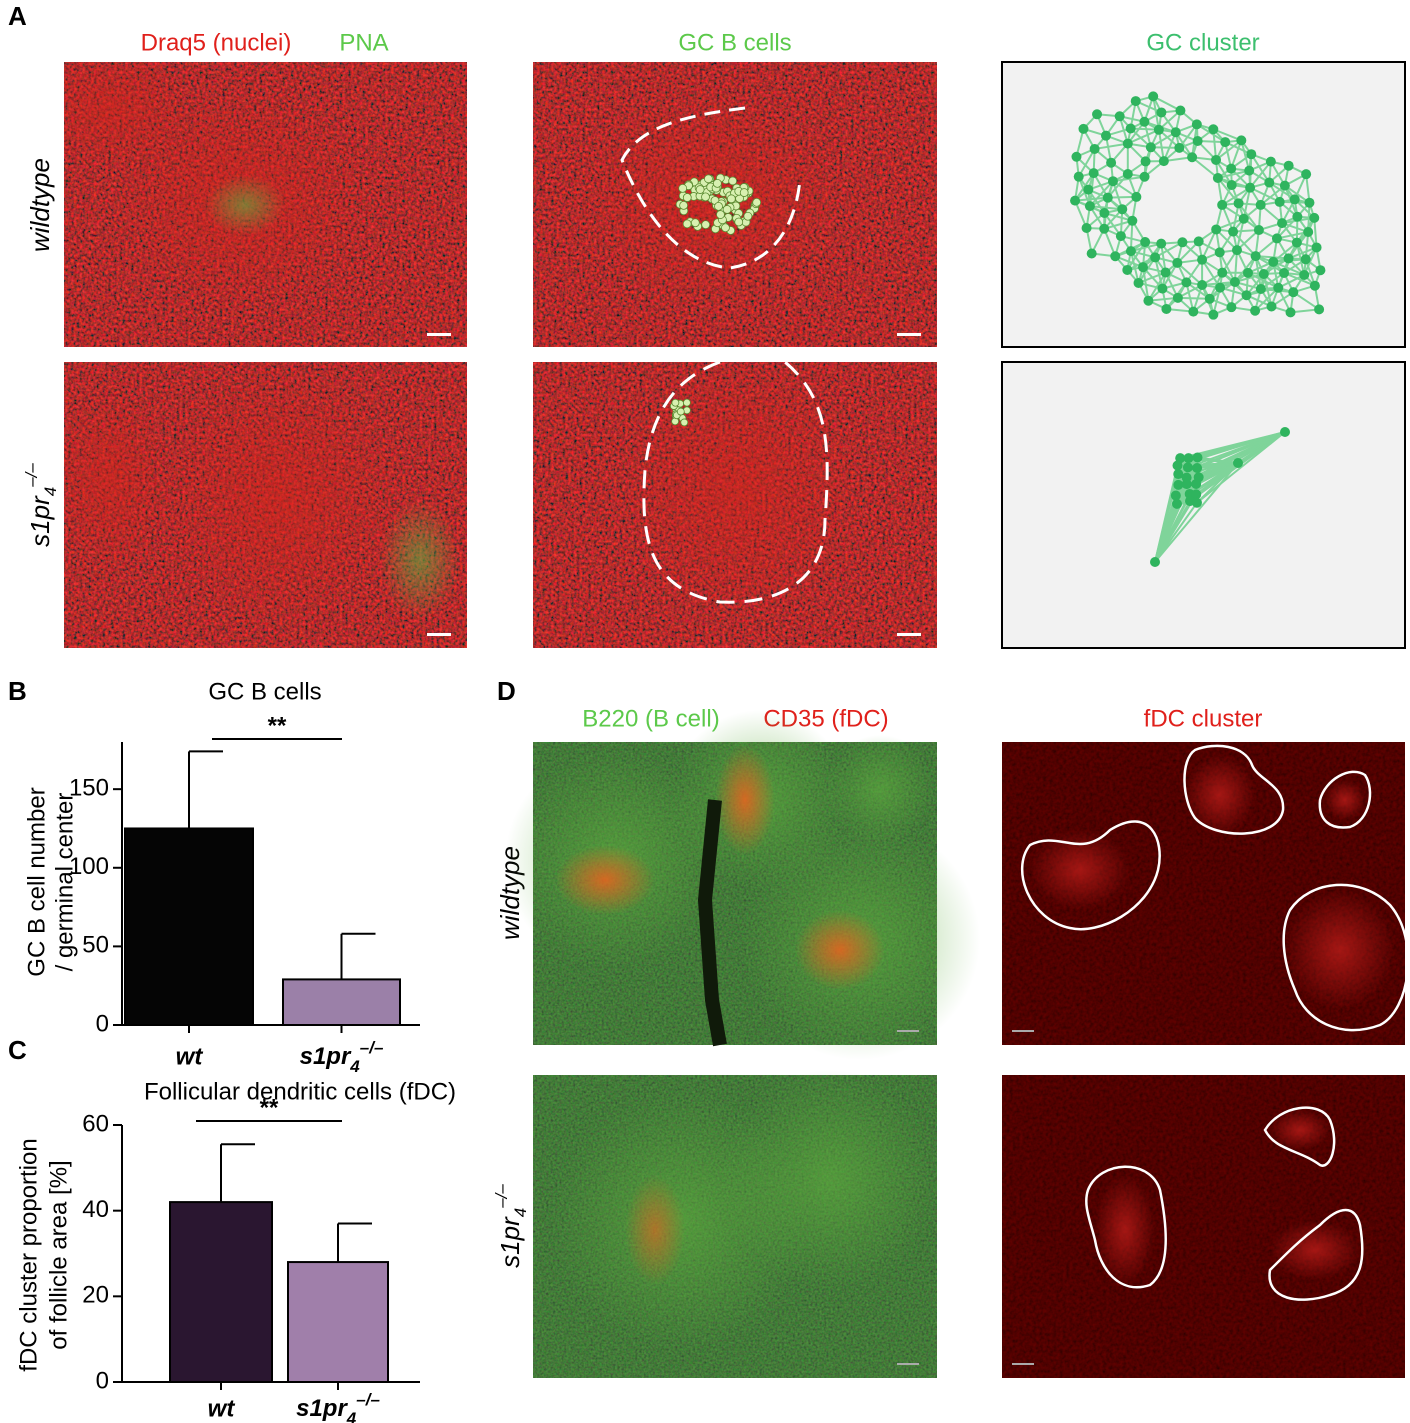 This screenshot has width=1410, height=1423. I want to click on x-tick-label-sub: 4, so click(354, 1066).